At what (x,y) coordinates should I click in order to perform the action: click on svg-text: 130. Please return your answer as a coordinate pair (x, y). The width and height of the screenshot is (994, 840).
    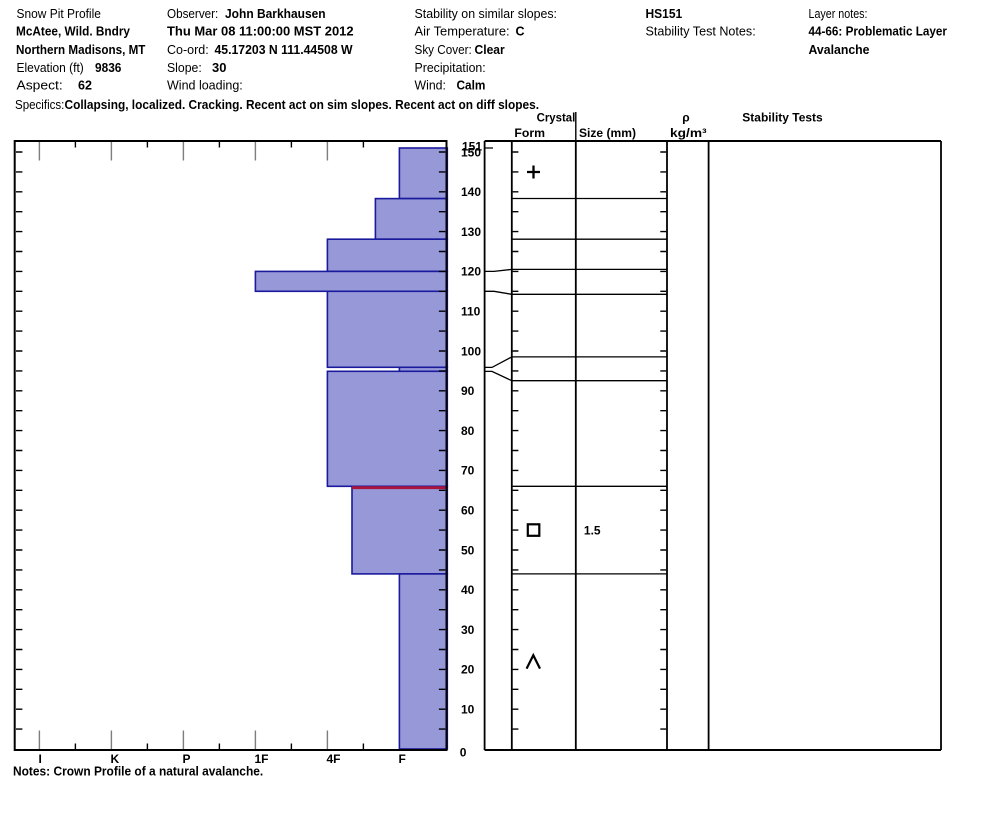
    Looking at the image, I should click on (471, 232).